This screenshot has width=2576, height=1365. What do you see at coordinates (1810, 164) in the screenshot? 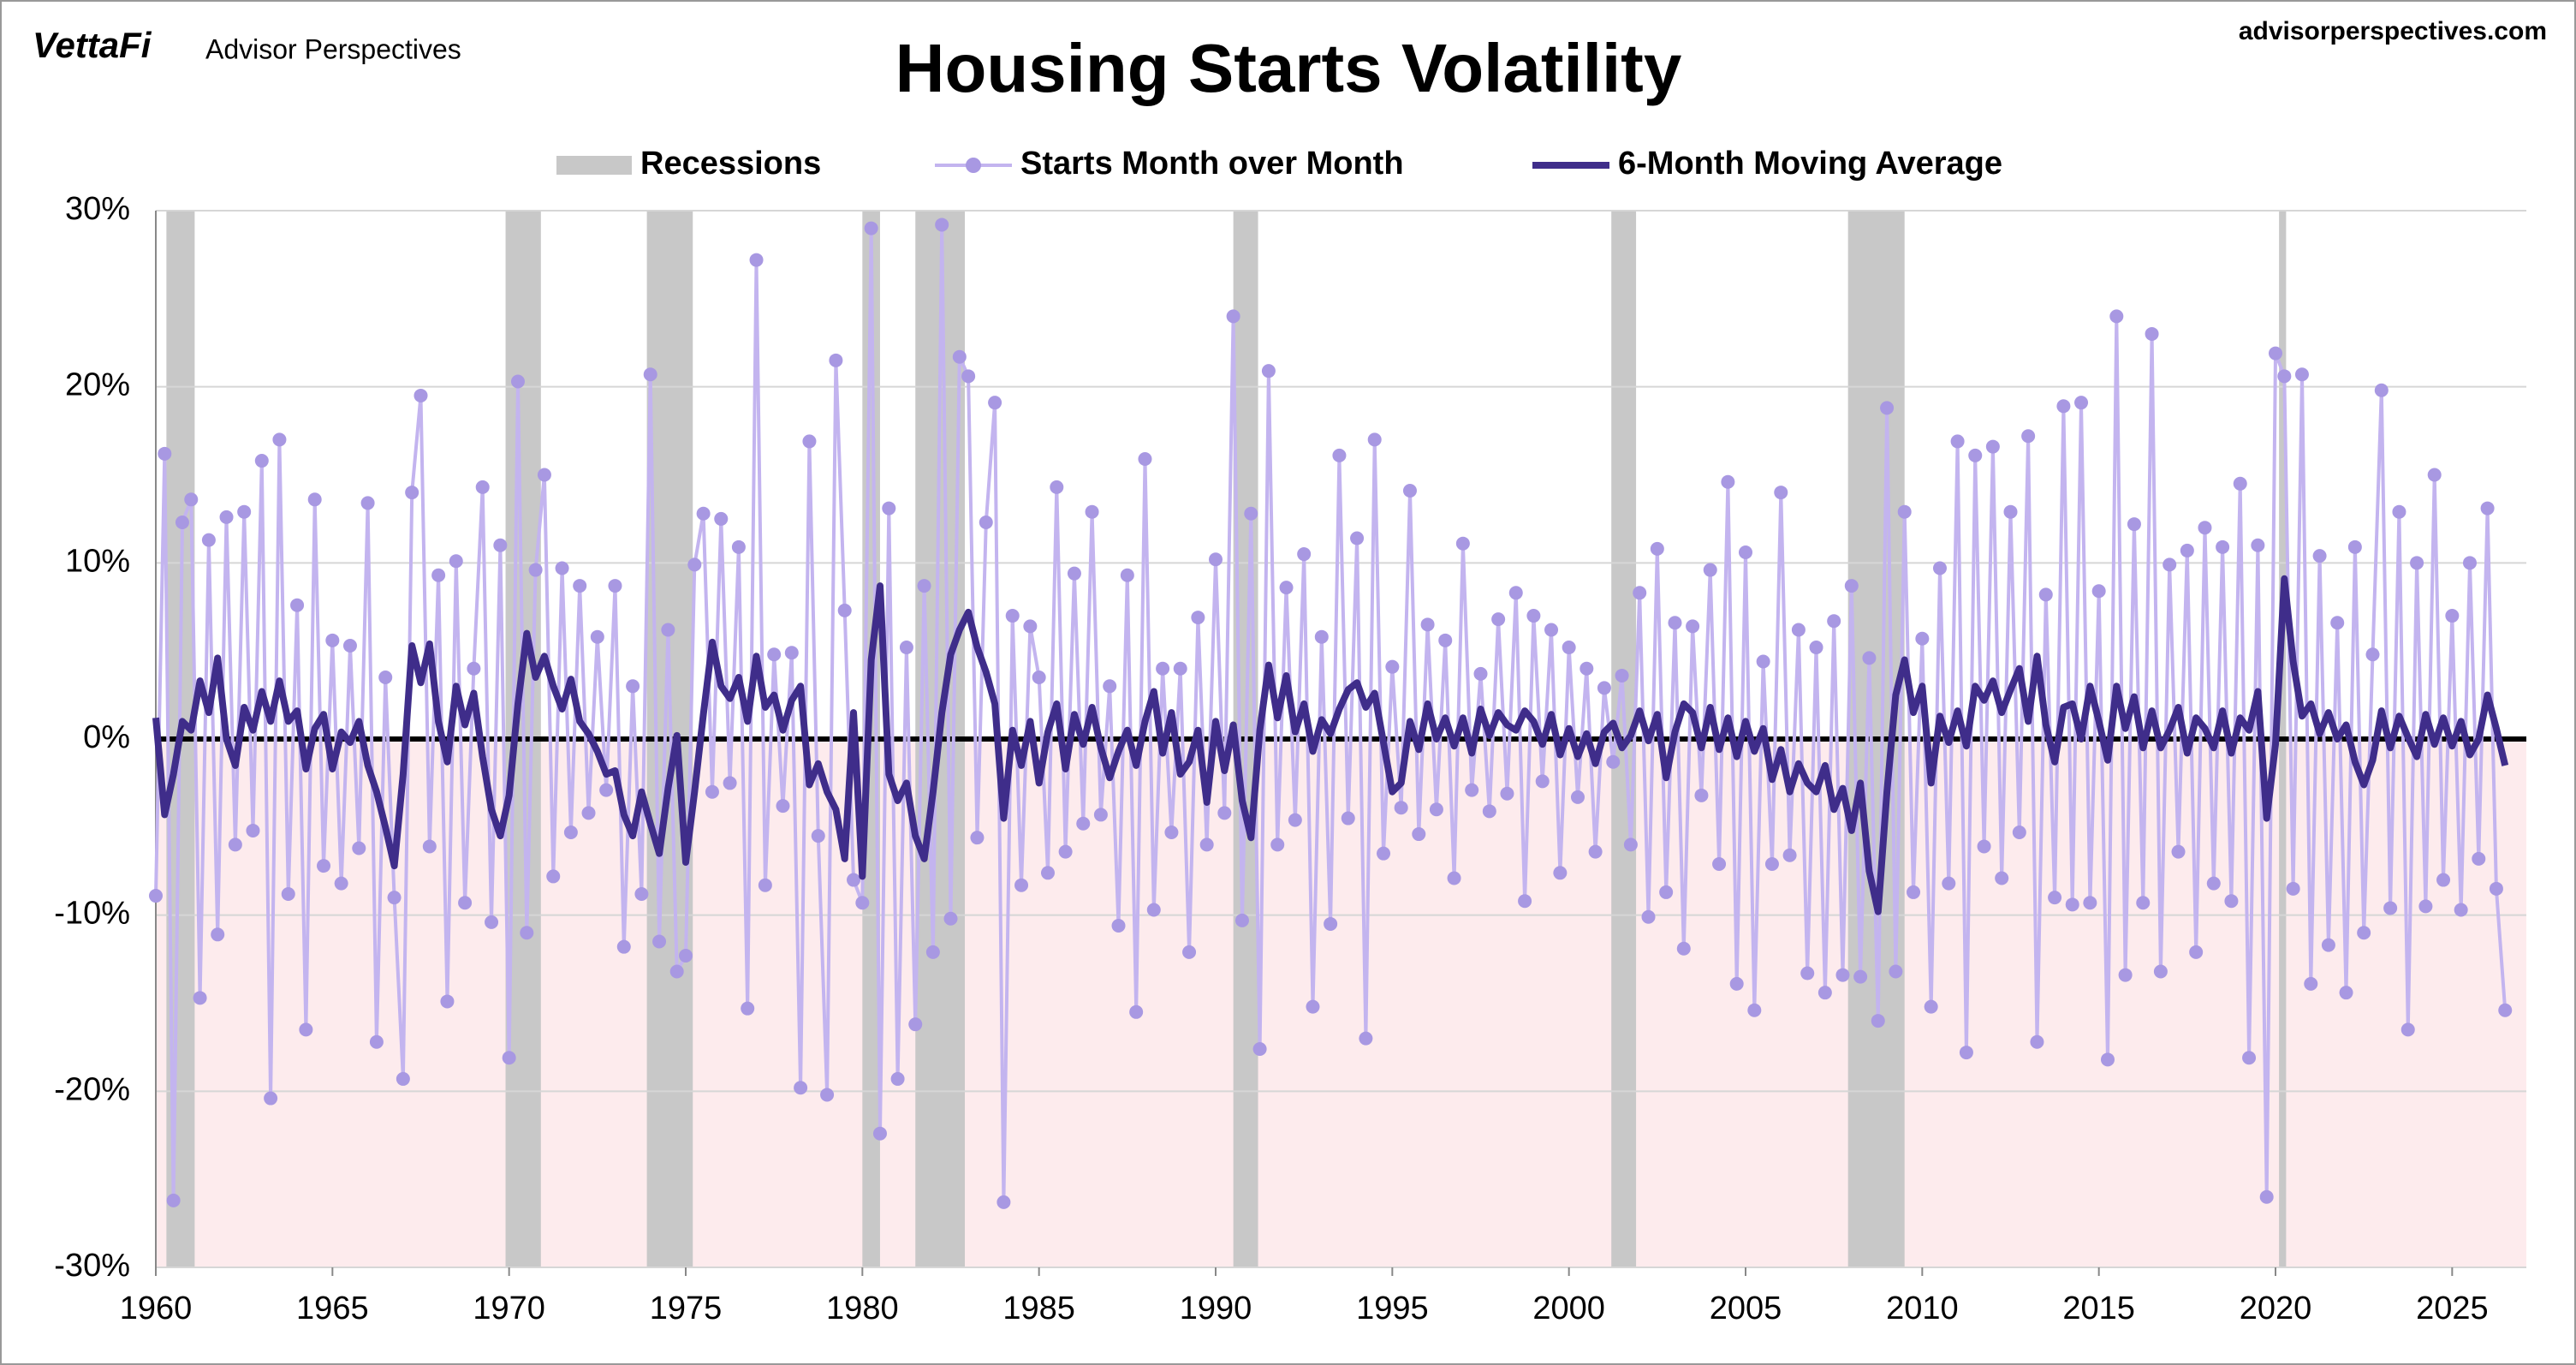
I see `legend-label: 6-Month Moving Average` at bounding box center [1810, 164].